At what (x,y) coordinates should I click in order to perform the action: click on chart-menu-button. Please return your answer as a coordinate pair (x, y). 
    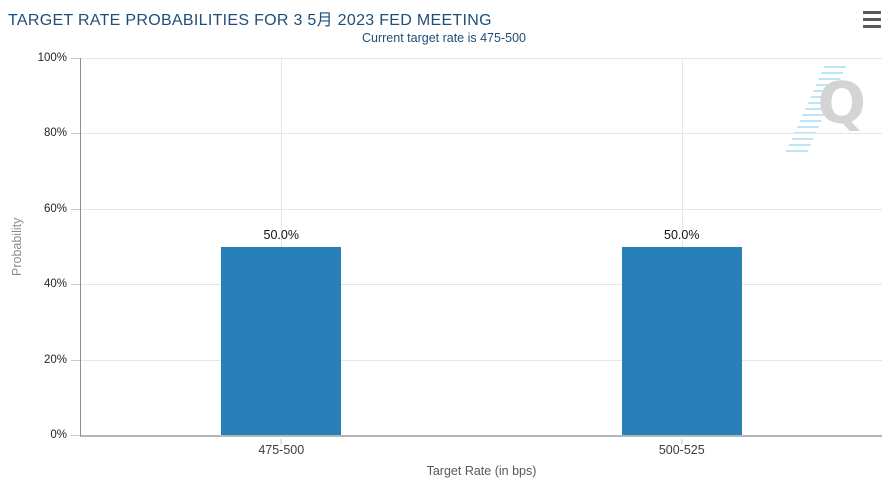
    Looking at the image, I should click on (872, 20).